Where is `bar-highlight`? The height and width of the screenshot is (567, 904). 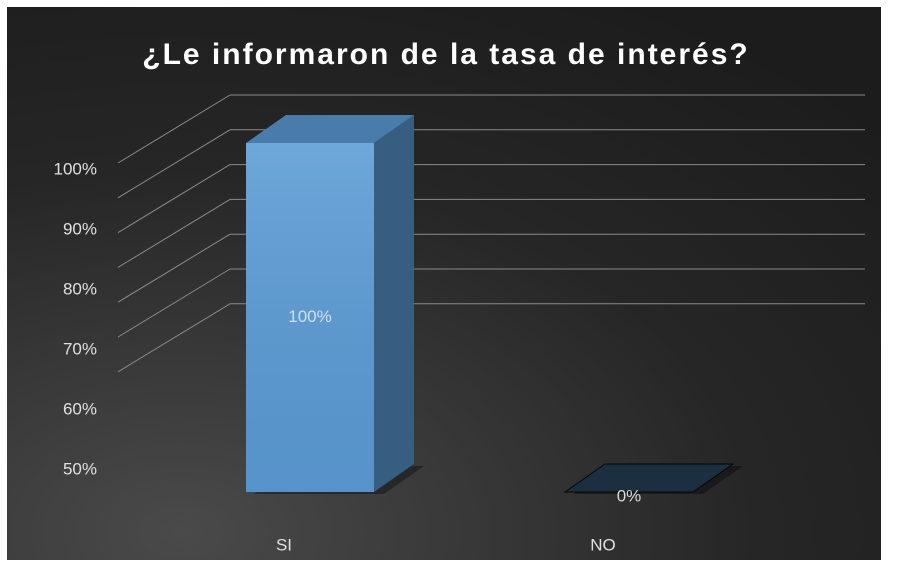
bar-highlight is located at coordinates (310, 317).